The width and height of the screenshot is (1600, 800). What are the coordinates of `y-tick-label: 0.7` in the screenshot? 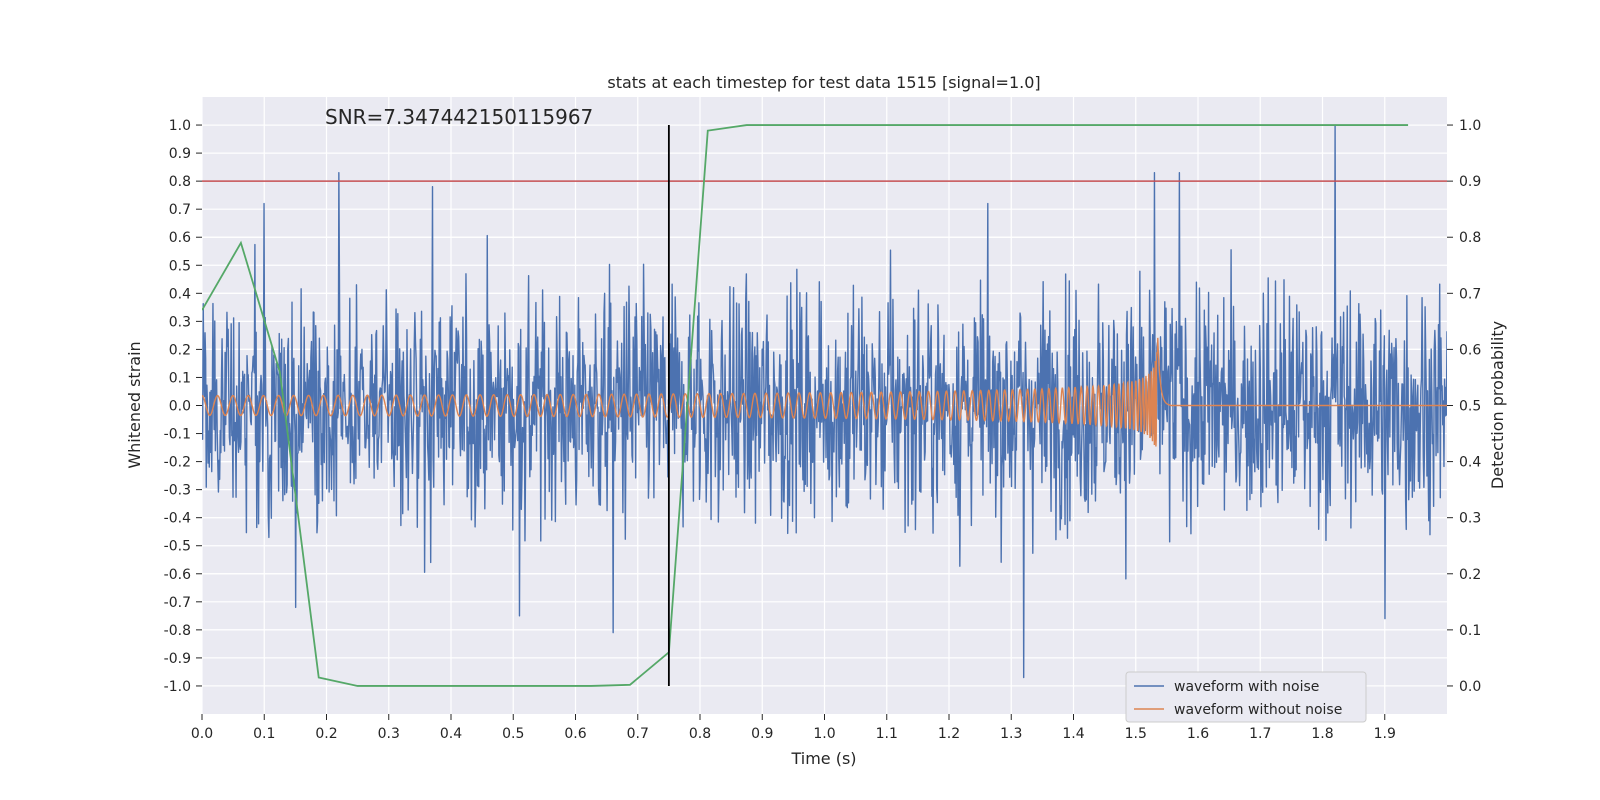 It's located at (180, 210).